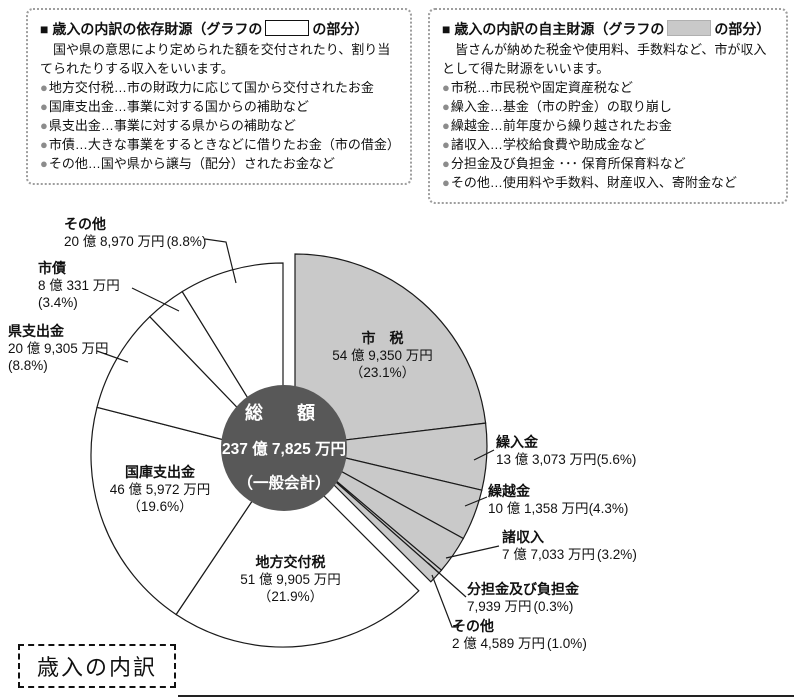 This screenshot has height=698, width=794. I want to click on item-text: 国庫支出金…事業に対する国からの補助など, so click(178, 106).